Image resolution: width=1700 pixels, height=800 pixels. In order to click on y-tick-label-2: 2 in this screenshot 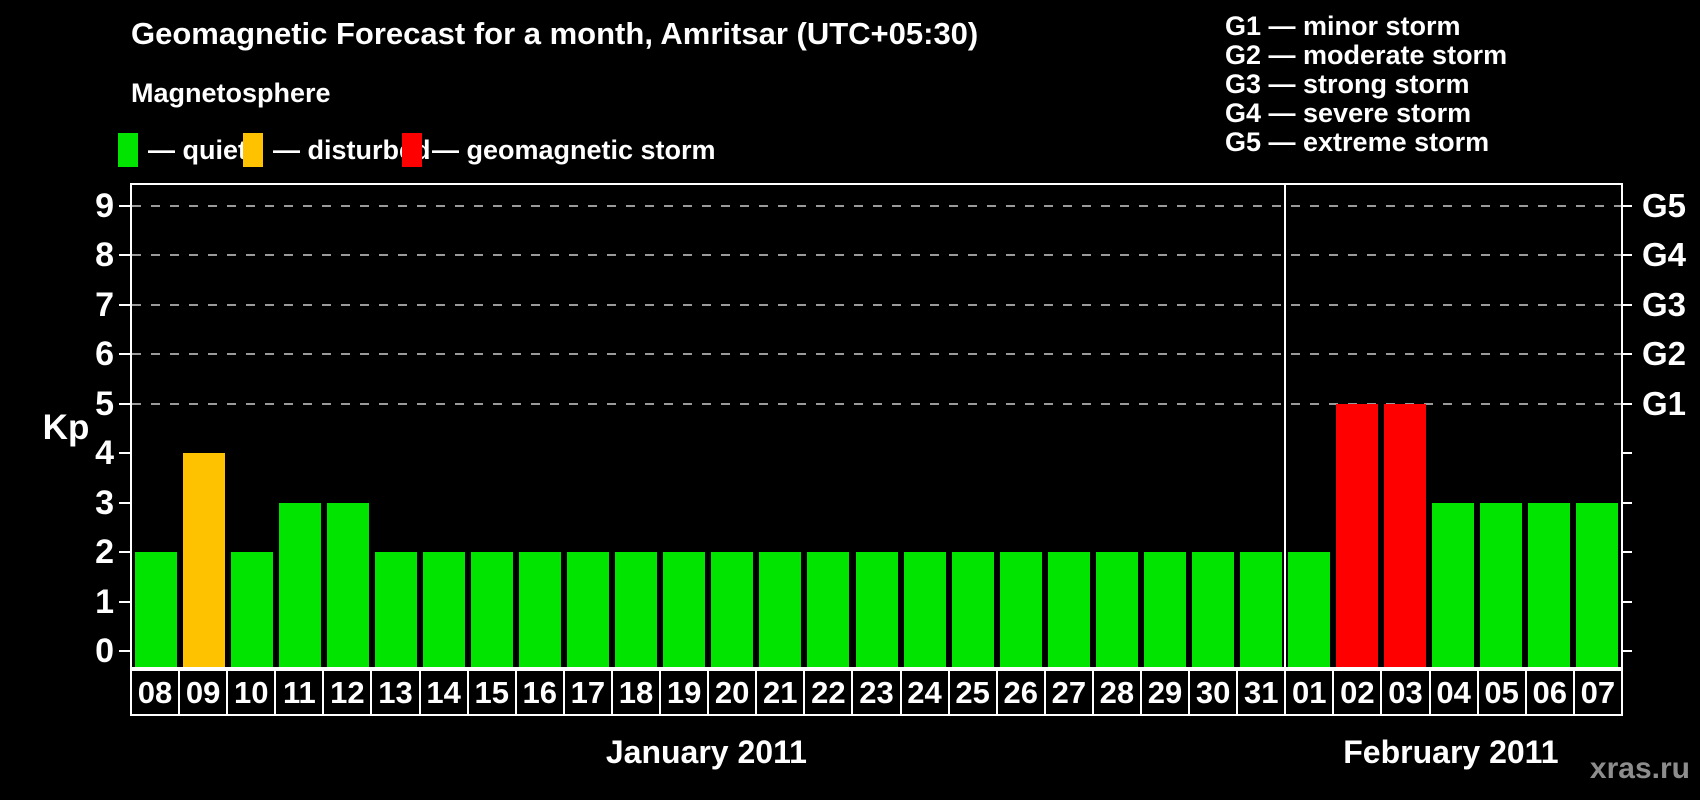, I will do `click(104, 552)`.